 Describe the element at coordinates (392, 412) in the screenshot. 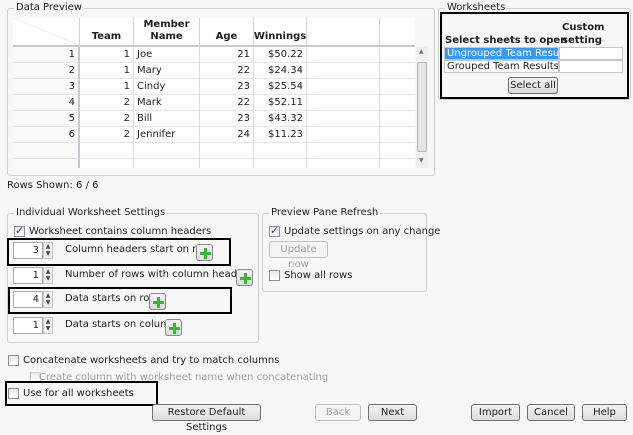

I see `next-button: Next` at that location.